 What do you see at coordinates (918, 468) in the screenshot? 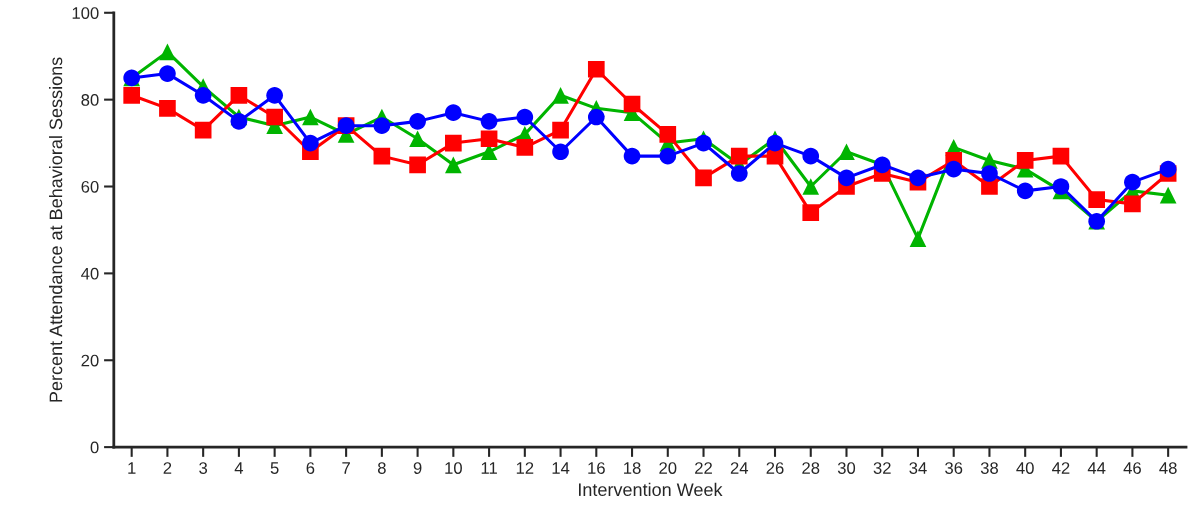
I see `x-tick-label: 34` at bounding box center [918, 468].